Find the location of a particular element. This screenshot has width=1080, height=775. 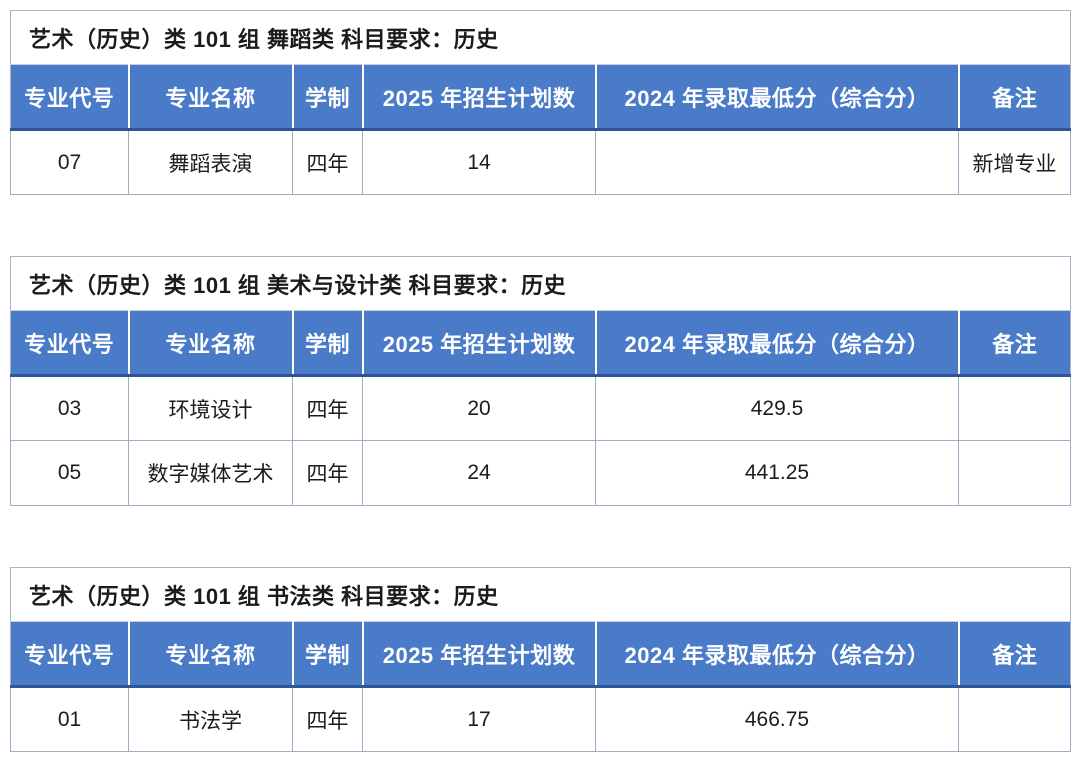

cell-major-name: 数字媒体艺术 is located at coordinates (210, 473).